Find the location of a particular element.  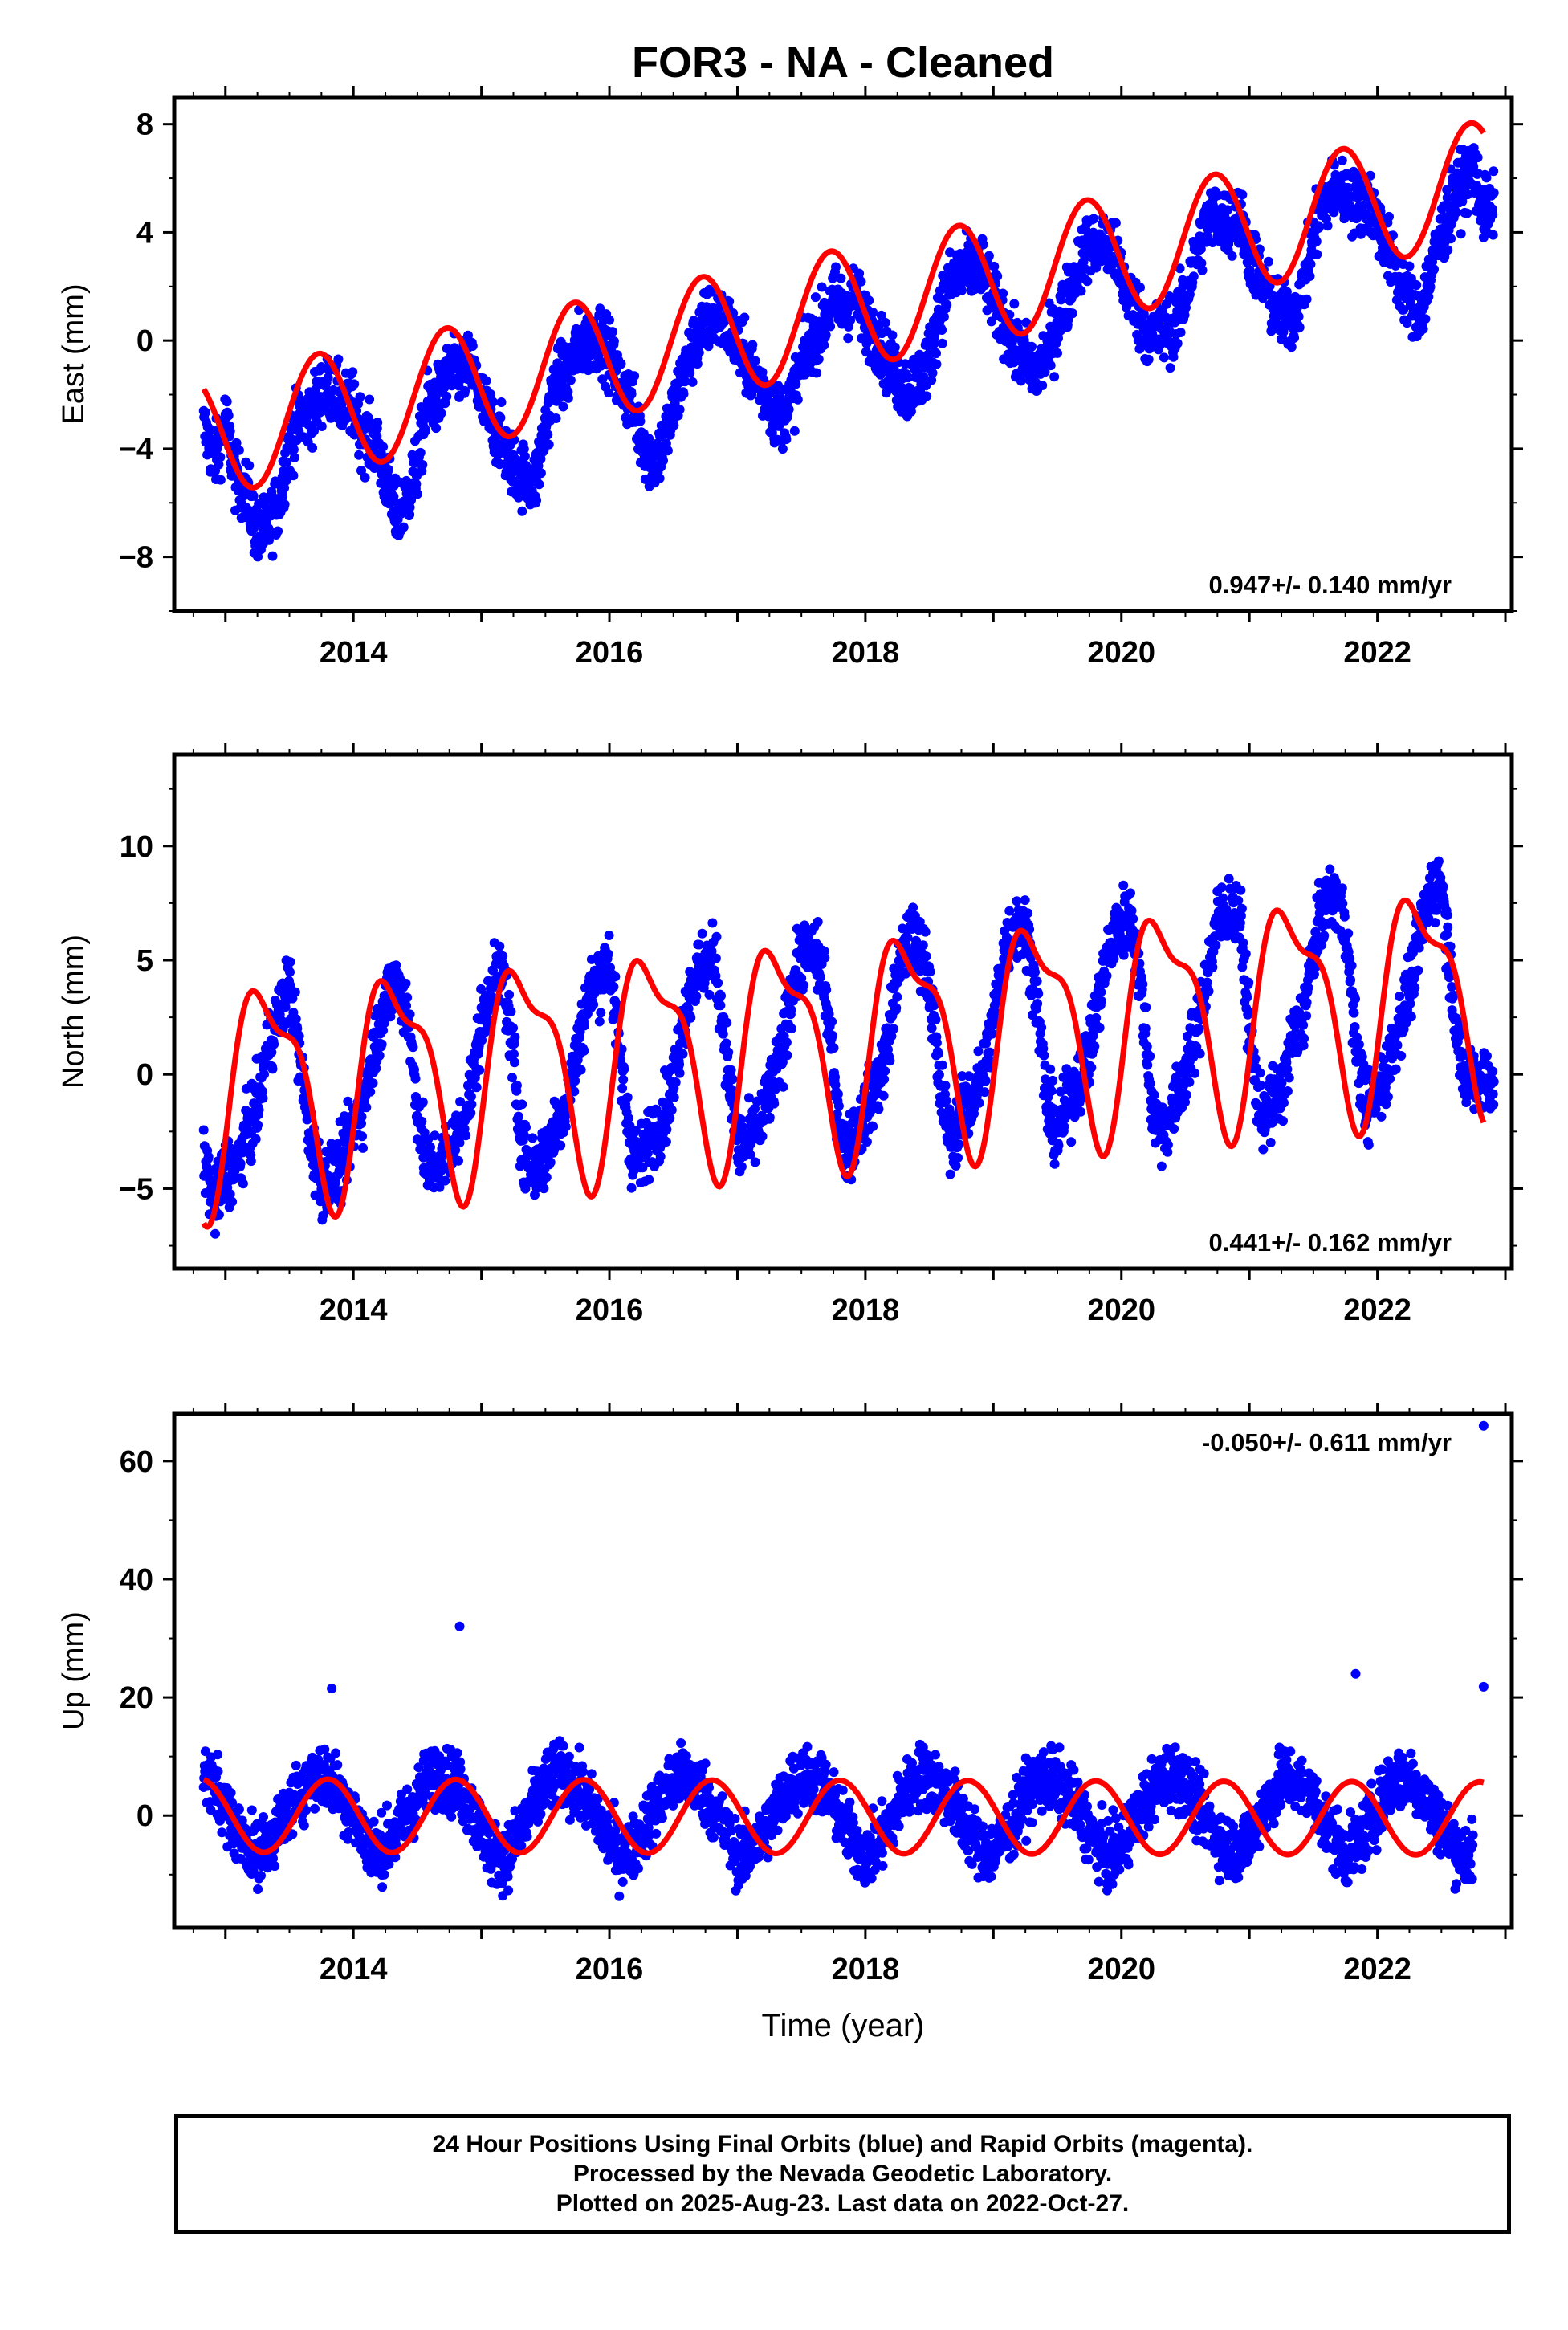

y-tick-label: 0 is located at coordinates (144, 341).